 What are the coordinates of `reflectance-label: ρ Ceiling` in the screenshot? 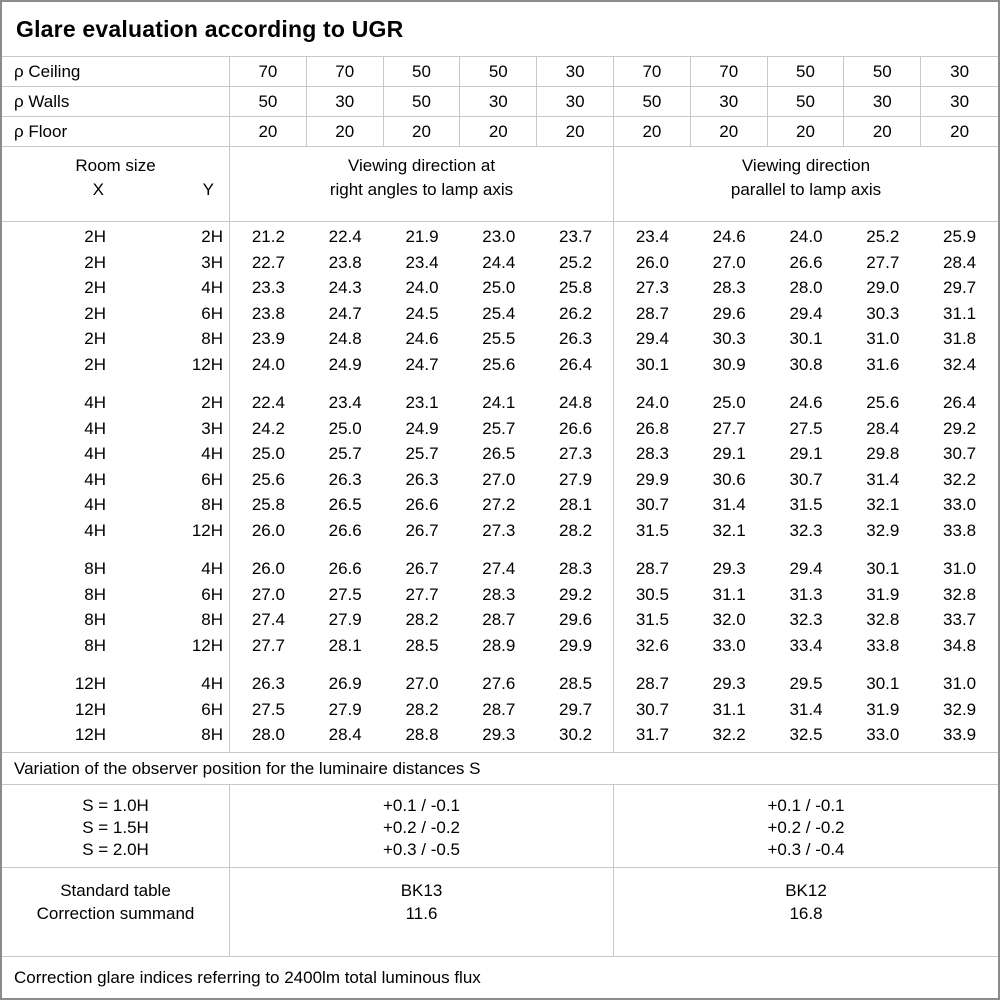 It's located at (116, 71).